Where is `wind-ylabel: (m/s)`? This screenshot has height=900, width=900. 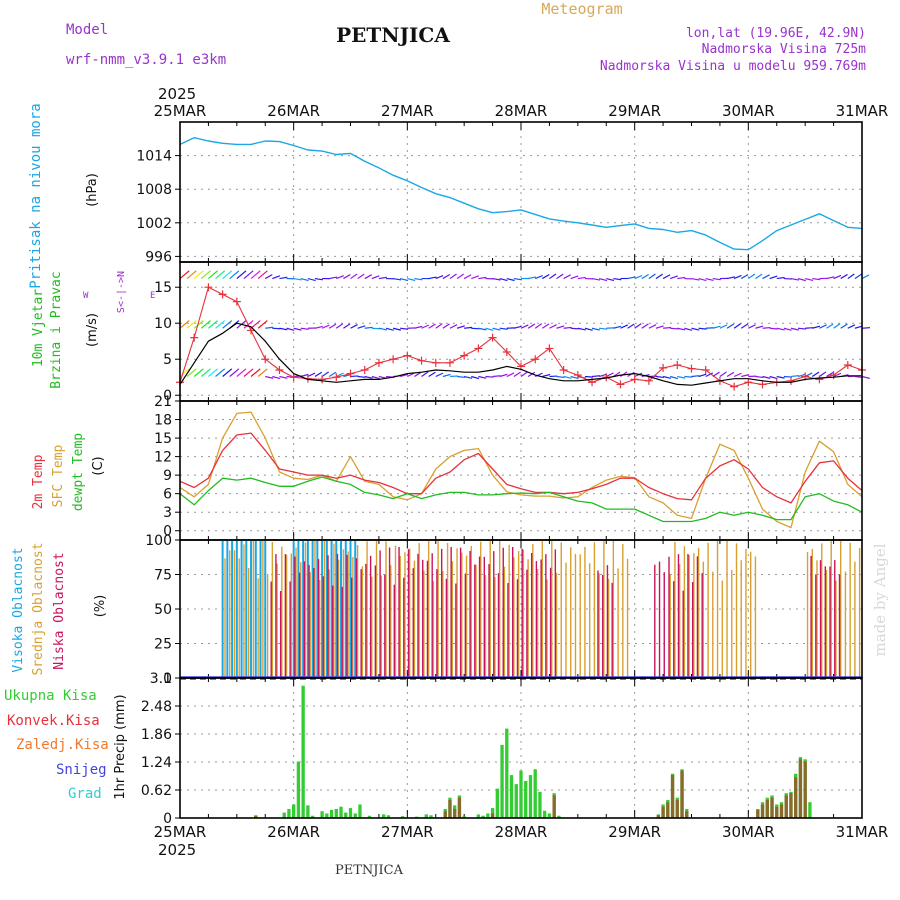 wind-ylabel: (m/s) is located at coordinates (92, 330).